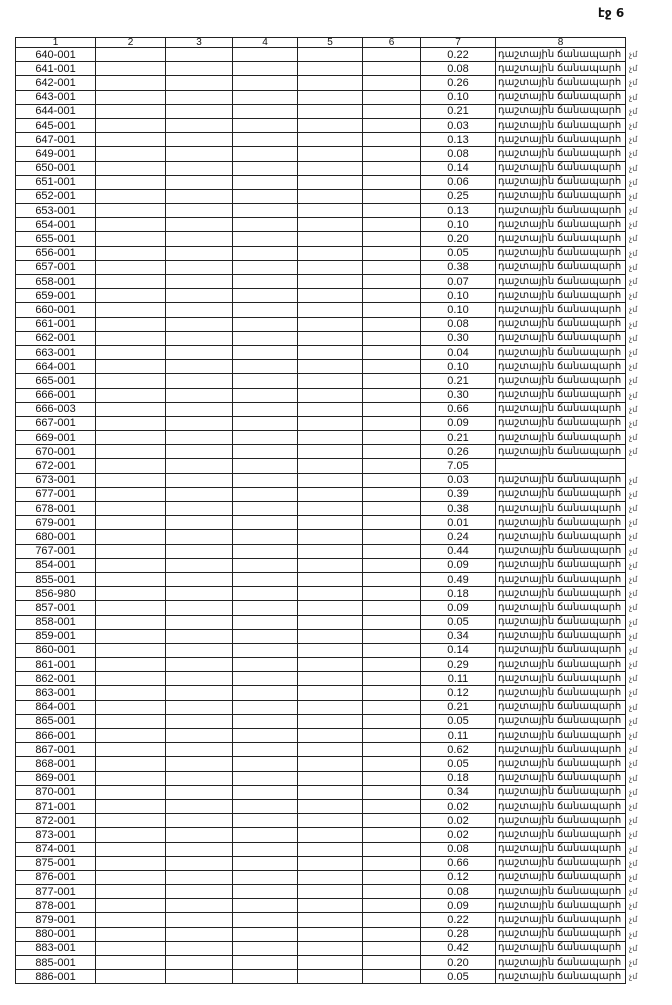  I want to click on area-value: 0.20, so click(458, 962).